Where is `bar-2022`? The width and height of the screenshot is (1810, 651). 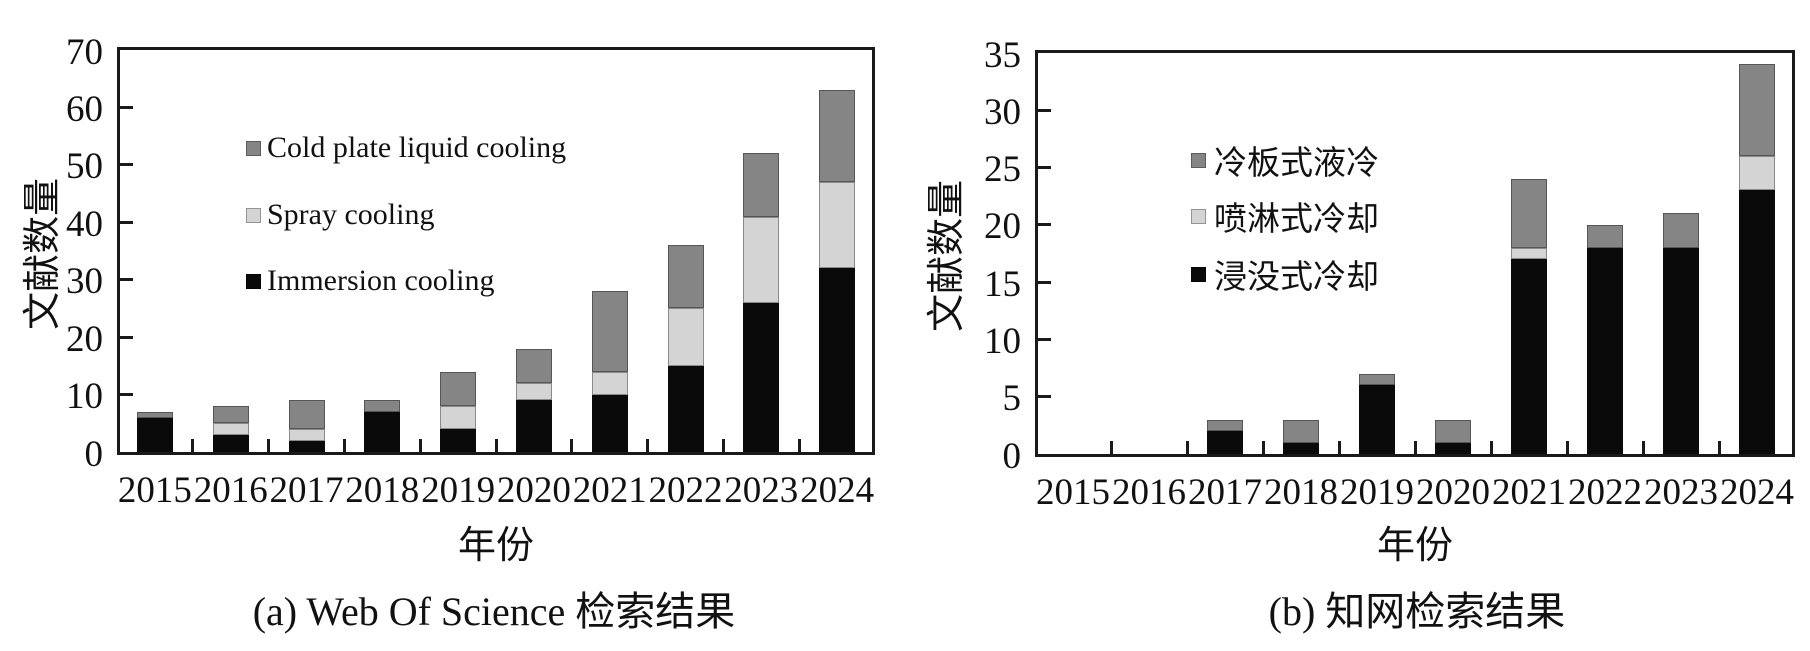 bar-2022 is located at coordinates (1605, 339).